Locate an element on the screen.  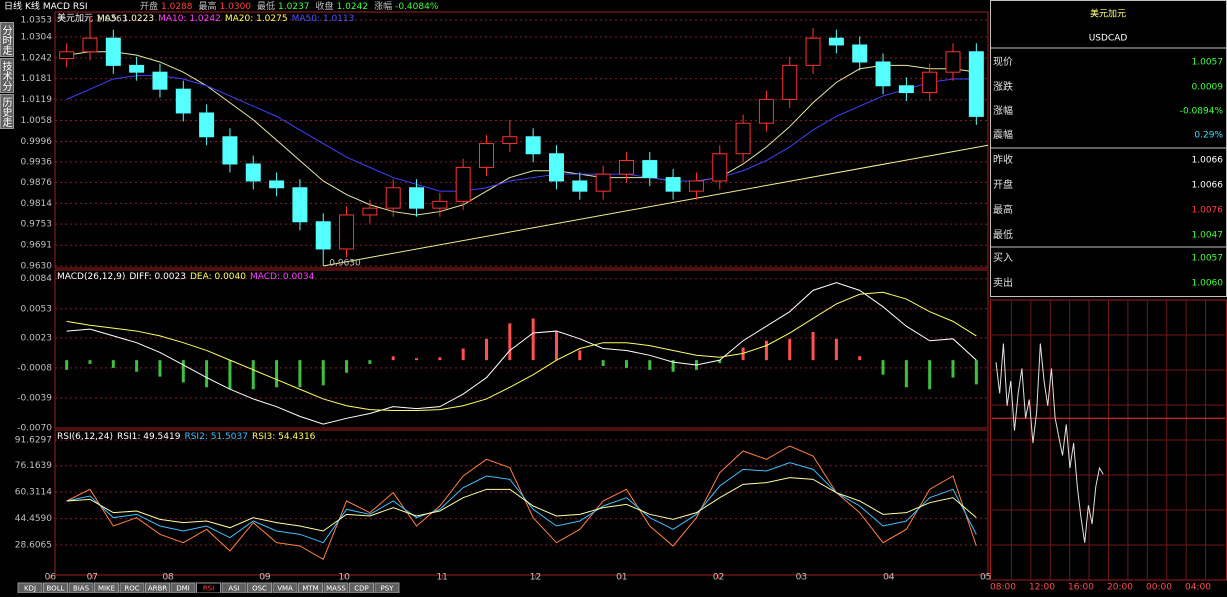
header-tab: 日线 is located at coordinates (13, 6).